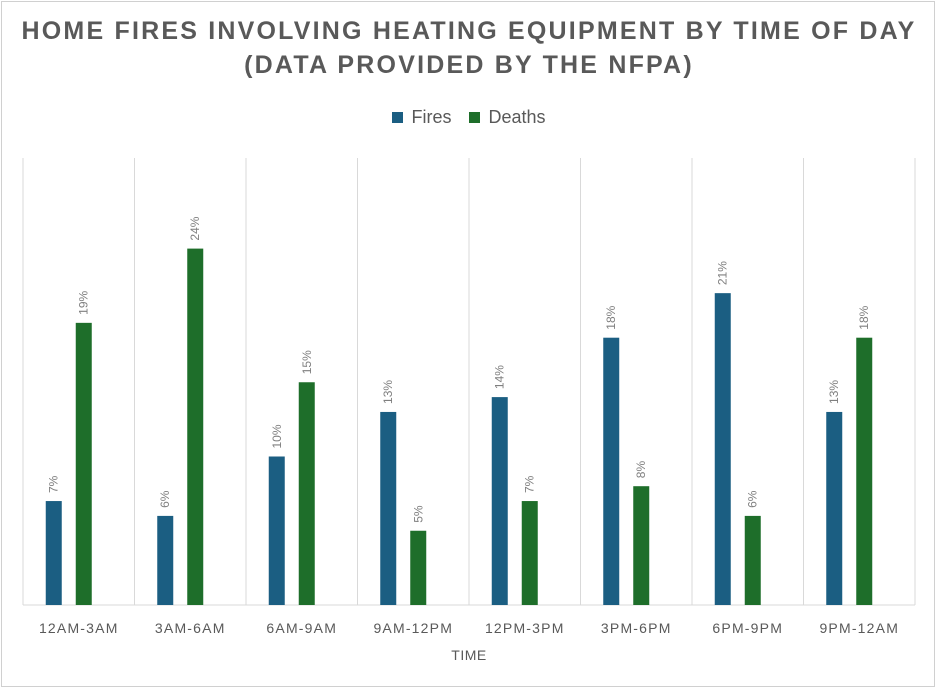  I want to click on legend-item-deaths: Deaths, so click(507, 117).